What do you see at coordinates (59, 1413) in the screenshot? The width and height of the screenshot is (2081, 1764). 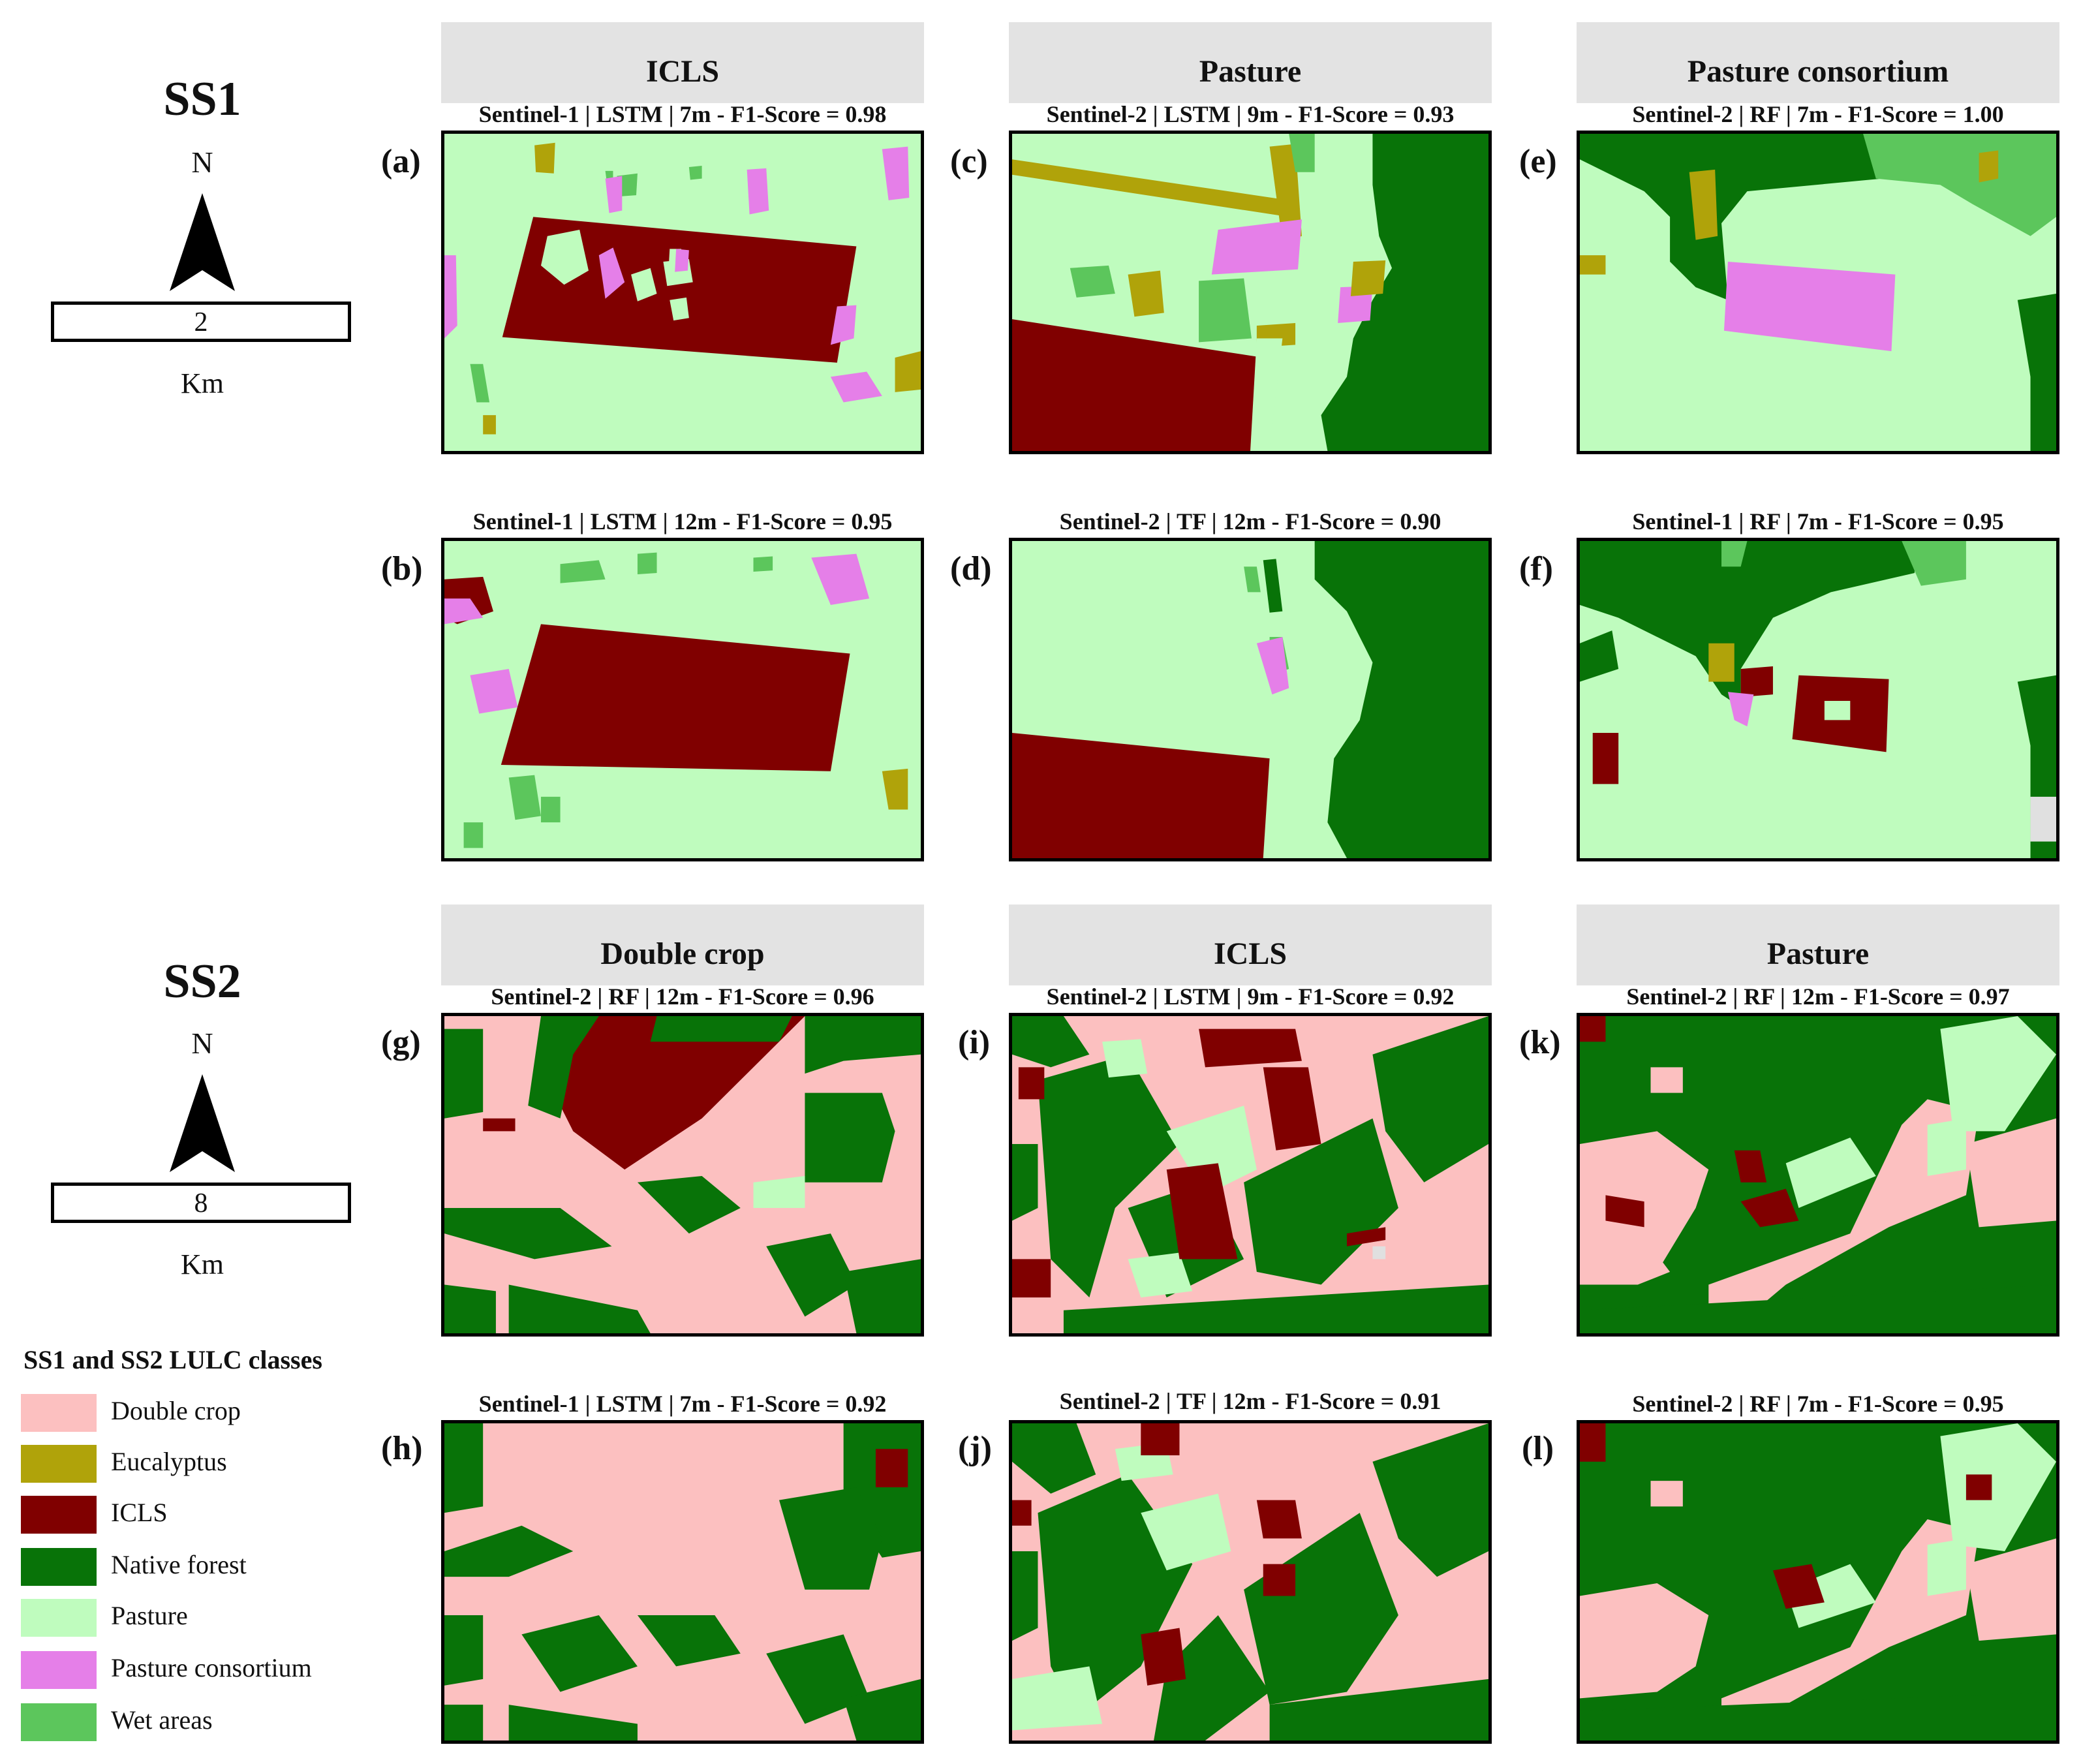 I see `legend-swatch-double-crop` at bounding box center [59, 1413].